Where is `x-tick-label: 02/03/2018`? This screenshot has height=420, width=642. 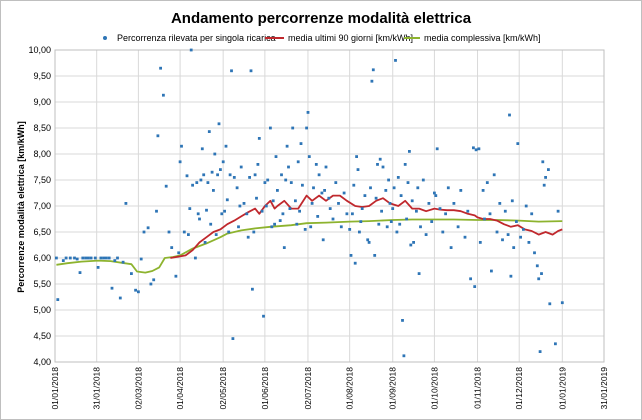
x-tick-label: 02/03/2018 is located at coordinates (138, 388).